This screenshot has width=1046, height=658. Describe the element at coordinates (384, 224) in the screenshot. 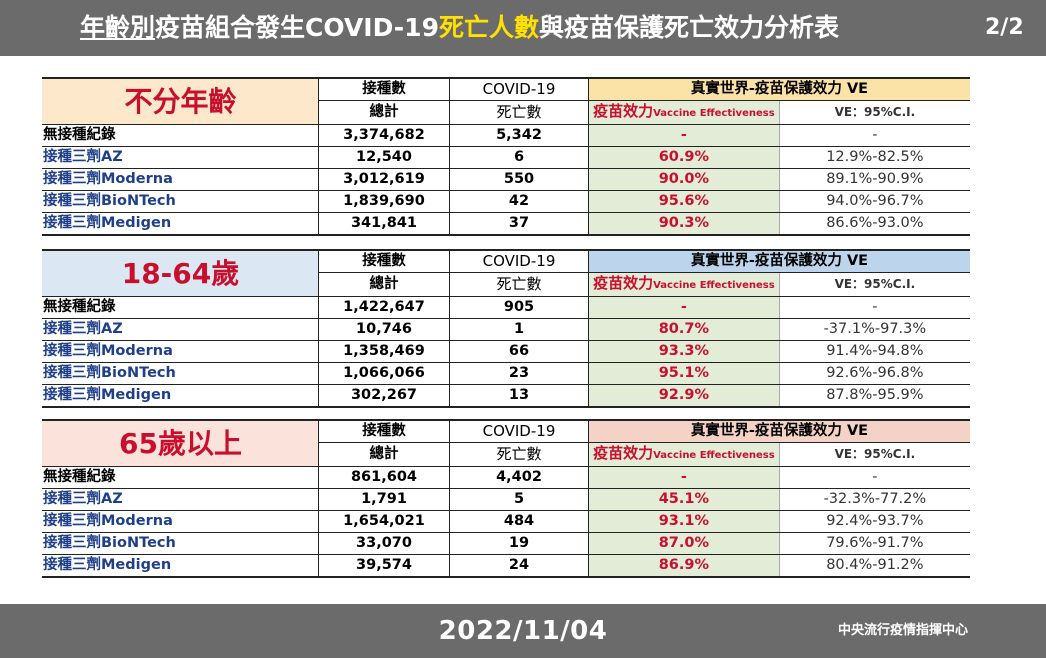

I see `doses-value: 341,841` at that location.